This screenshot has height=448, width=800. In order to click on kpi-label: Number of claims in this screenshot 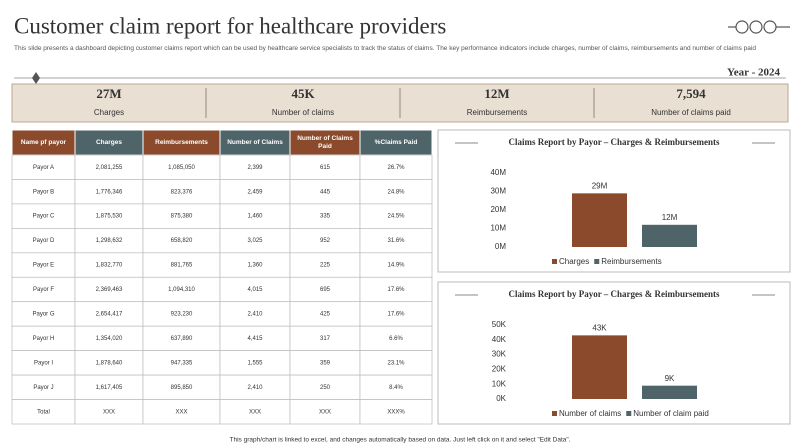, I will do `click(303, 112)`.